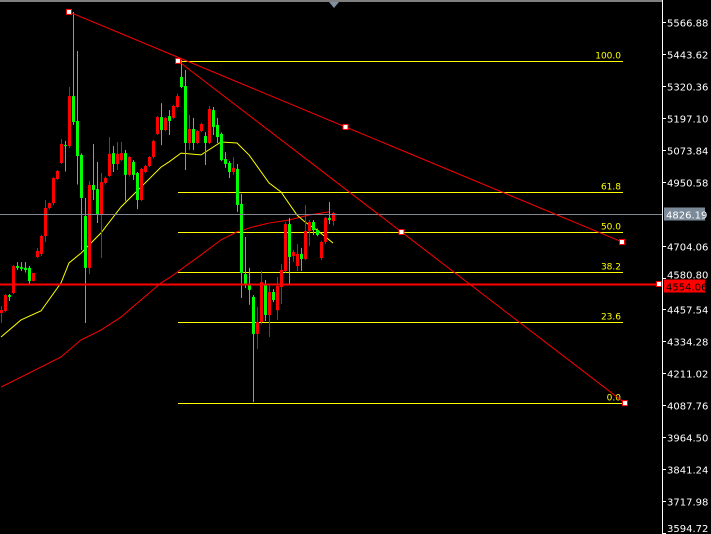 This screenshot has height=534, width=711. What do you see at coordinates (687, 407) in the screenshot?
I see `axis-tick-label: 4087.76` at bounding box center [687, 407].